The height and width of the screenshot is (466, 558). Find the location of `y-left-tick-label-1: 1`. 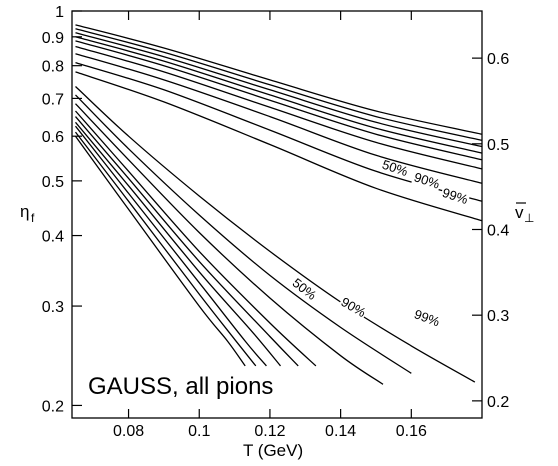

y-left-tick-label-1: 1 is located at coordinates (59, 12).